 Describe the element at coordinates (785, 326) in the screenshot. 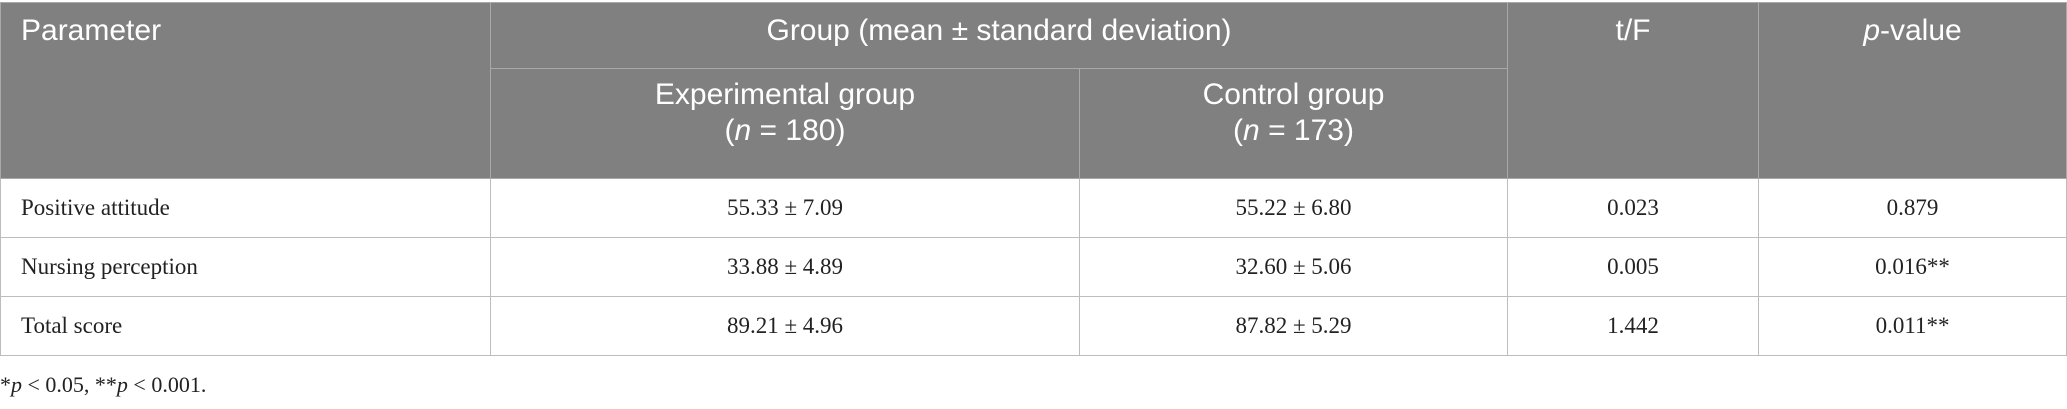

I see `table-cell: 89.21 ± 4.96` at that location.